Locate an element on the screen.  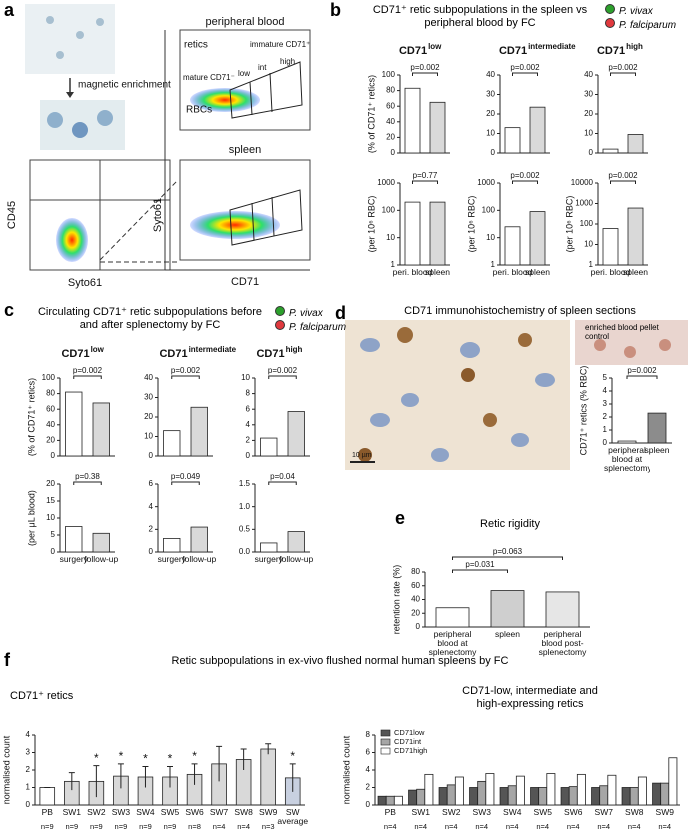
axis-label: CD45 is located at coordinates (12, 215).